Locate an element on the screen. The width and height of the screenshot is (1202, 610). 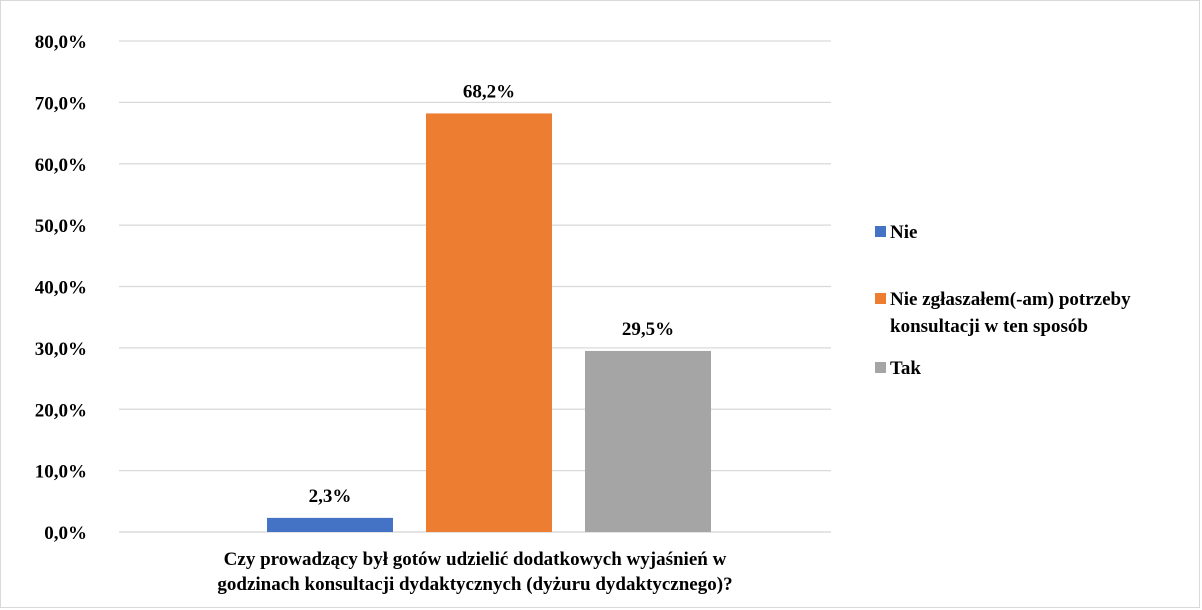
legend-label: konsultacji w ten sposób is located at coordinates (989, 326).